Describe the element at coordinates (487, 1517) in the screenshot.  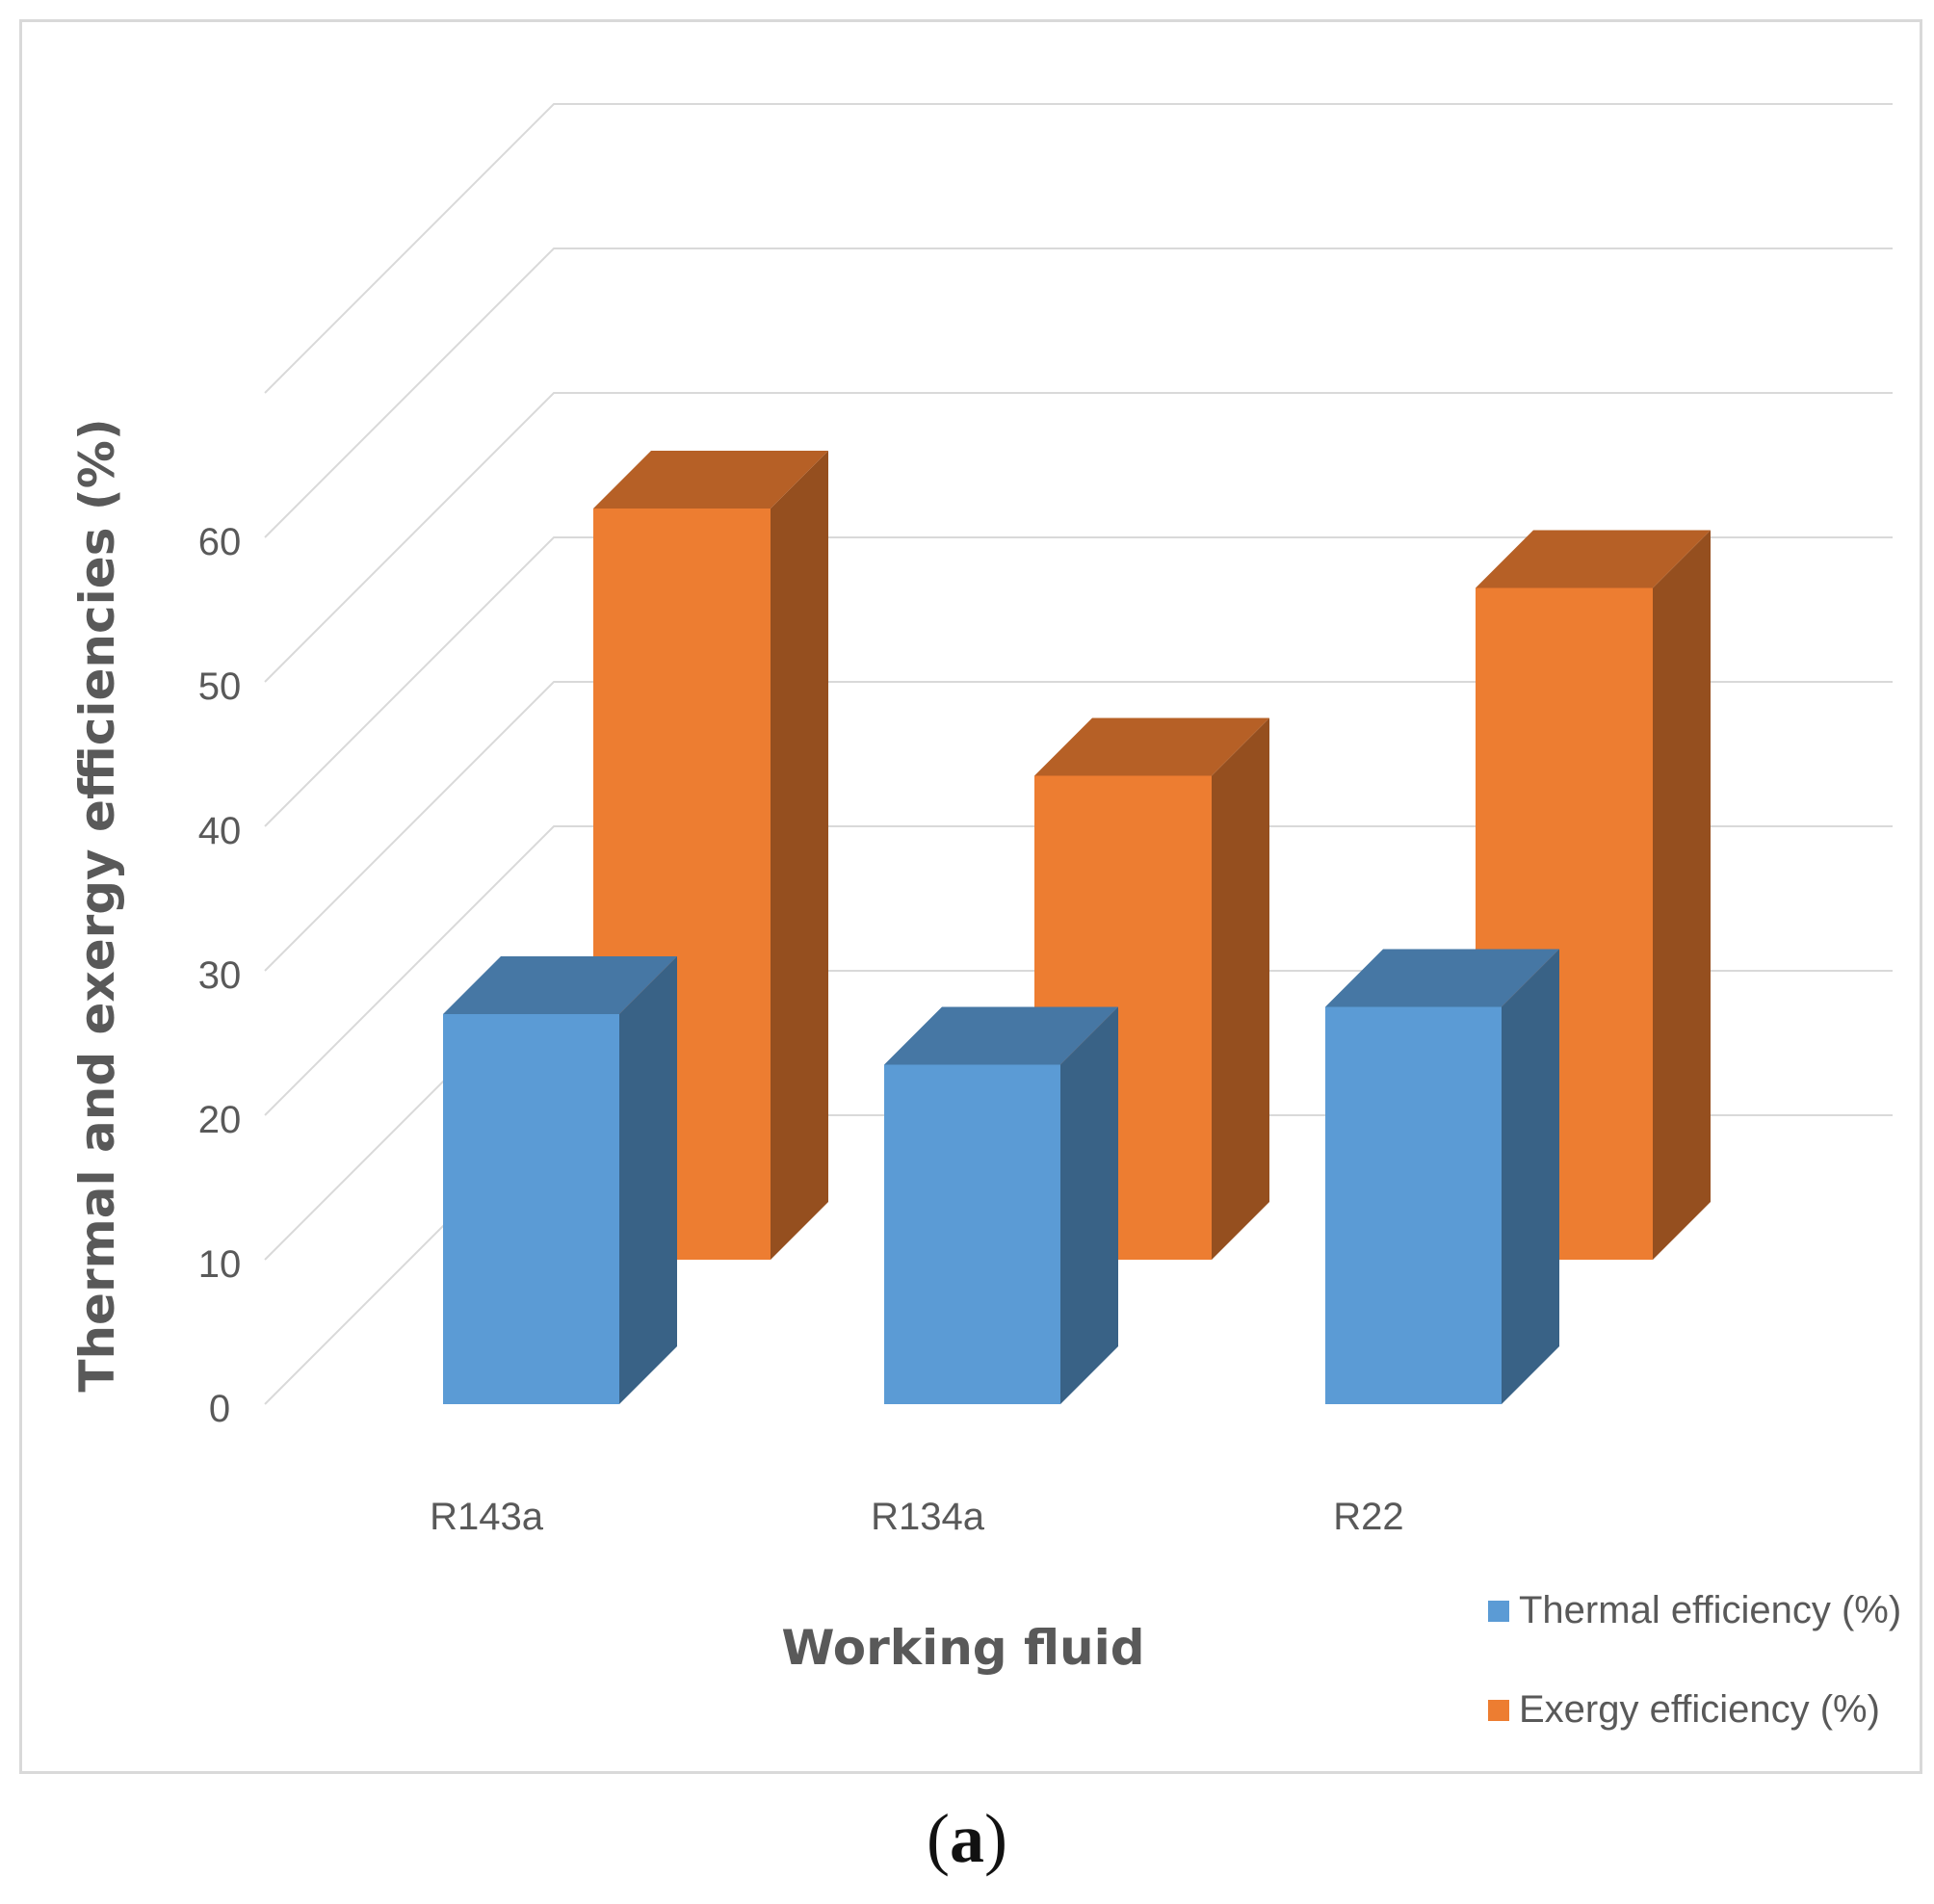
I see `x-category-label: R143a` at that location.